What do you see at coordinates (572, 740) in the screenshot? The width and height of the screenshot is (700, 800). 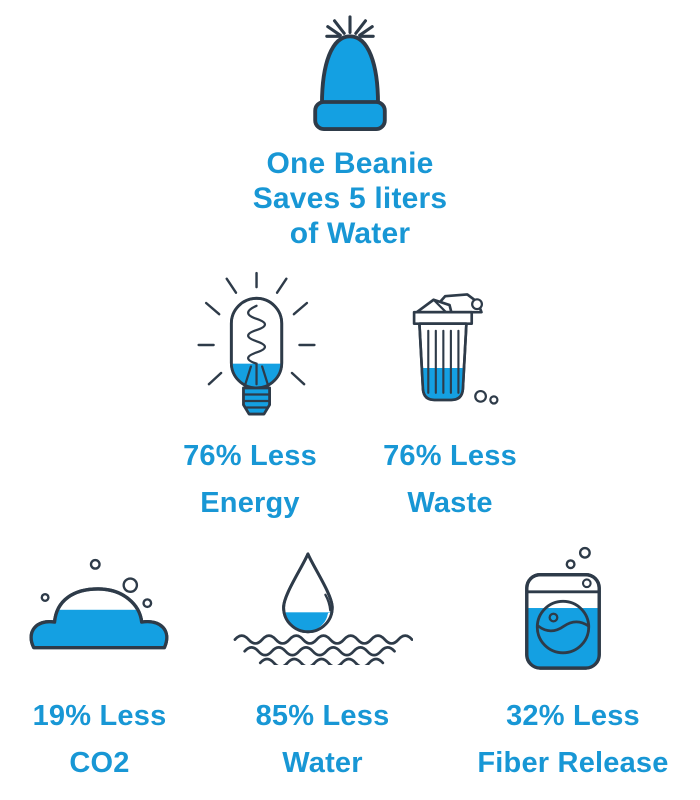 I see `stat-fiber-label: 32% Less Fiber Release` at bounding box center [572, 740].